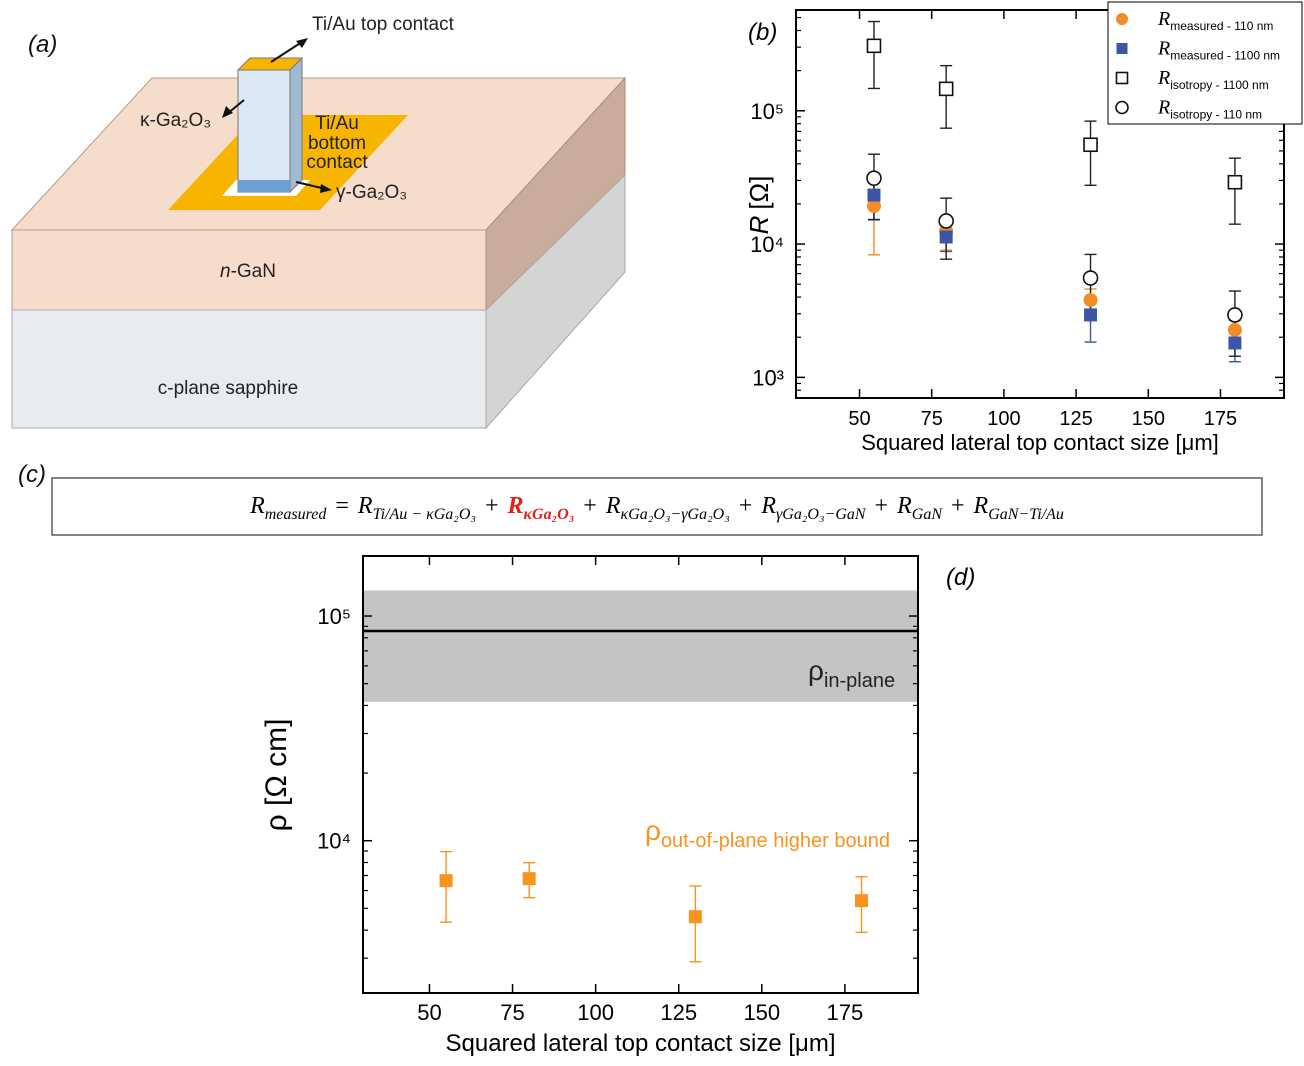 This screenshot has width=1304, height=1066. What do you see at coordinates (762, 32) in the screenshot?
I see `panel-label: (b)` at bounding box center [762, 32].